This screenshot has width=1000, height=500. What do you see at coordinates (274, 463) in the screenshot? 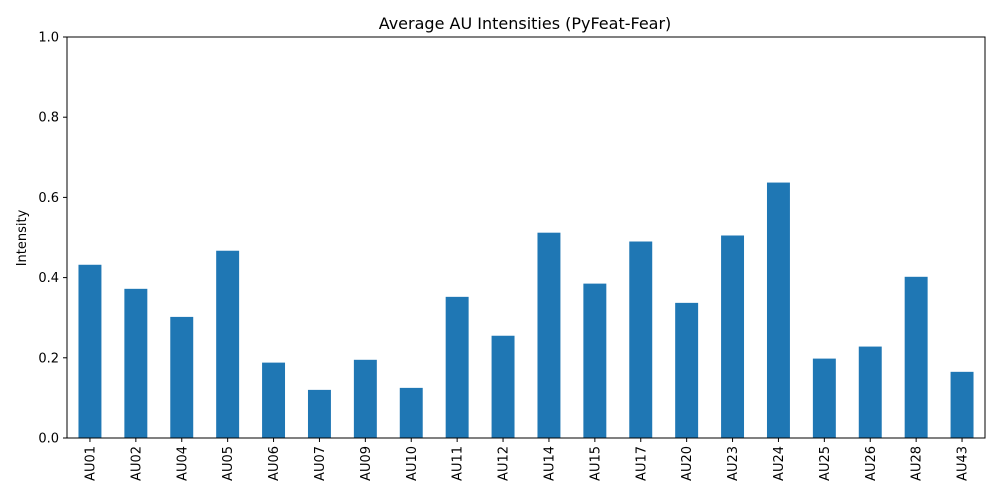
I see `x-tick-label: AU06` at bounding box center [274, 463].